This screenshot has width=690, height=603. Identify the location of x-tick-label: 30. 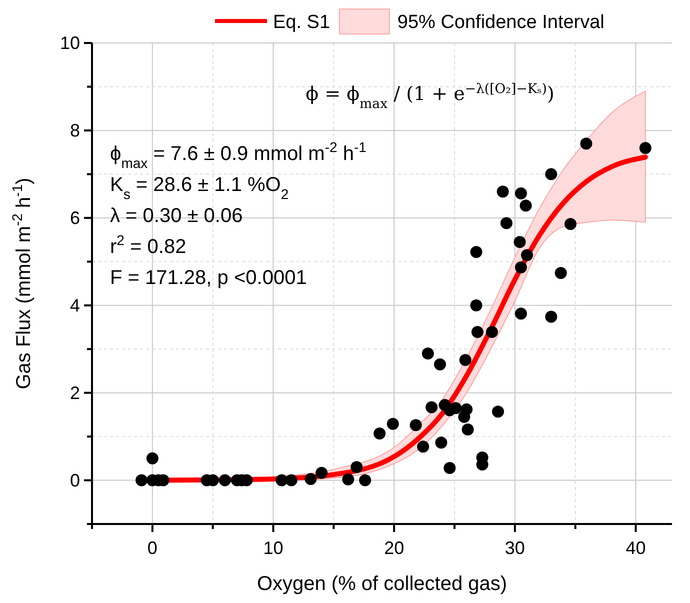
(514, 548).